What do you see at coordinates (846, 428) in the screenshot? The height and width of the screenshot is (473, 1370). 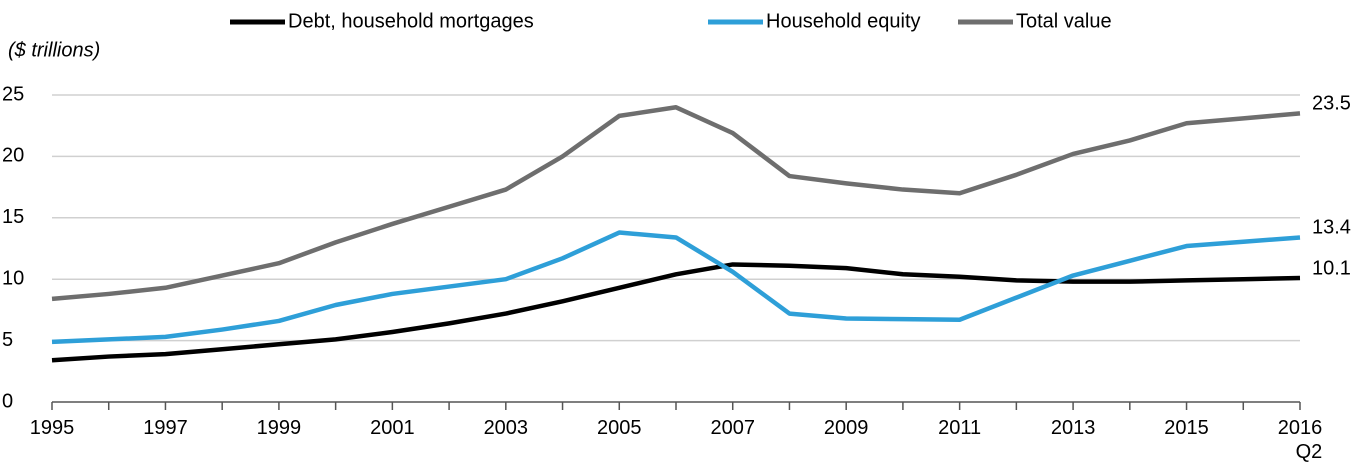 I see `x-tick-label: 2009` at bounding box center [846, 428].